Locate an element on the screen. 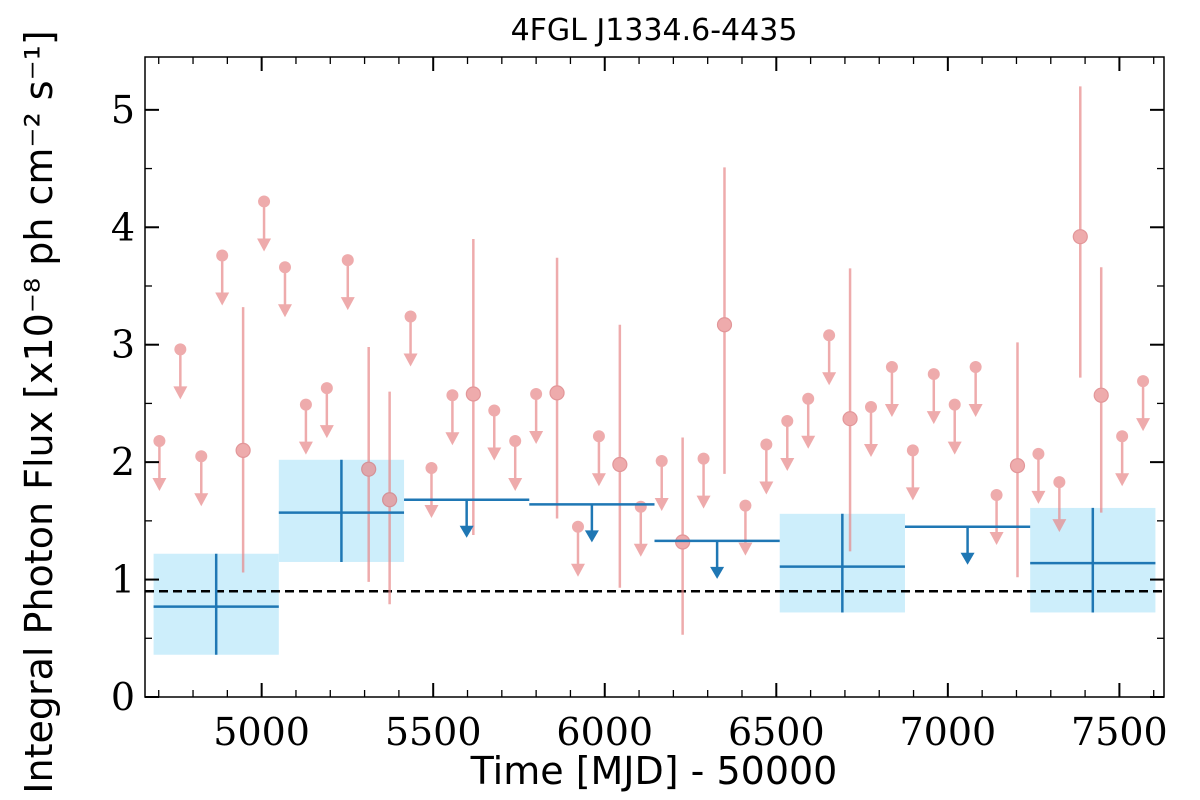  x-axis-label: Time [MJD] - 50000 is located at coordinates (654, 771).